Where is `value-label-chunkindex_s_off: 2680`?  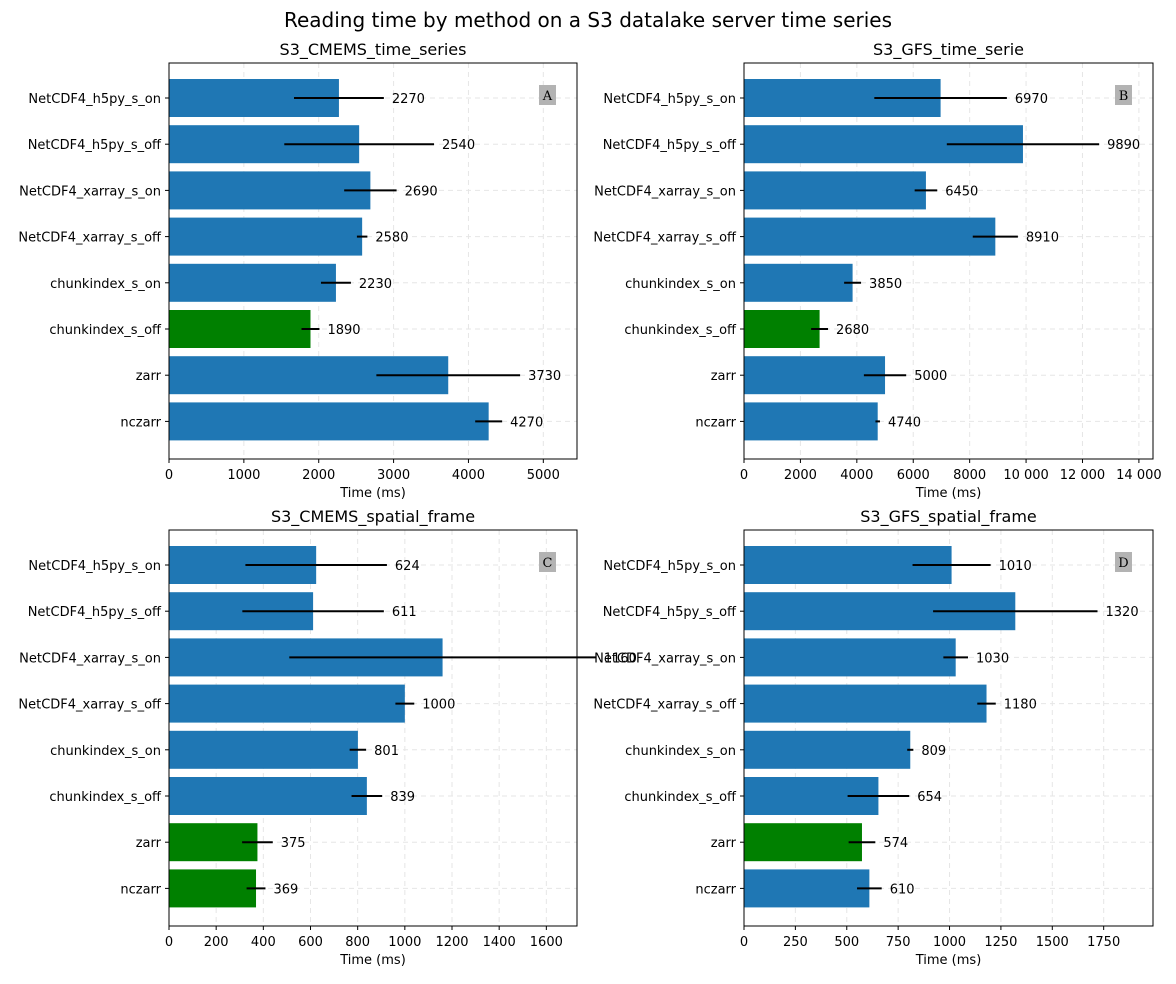 value-label-chunkindex_s_off: 2680 is located at coordinates (852, 330).